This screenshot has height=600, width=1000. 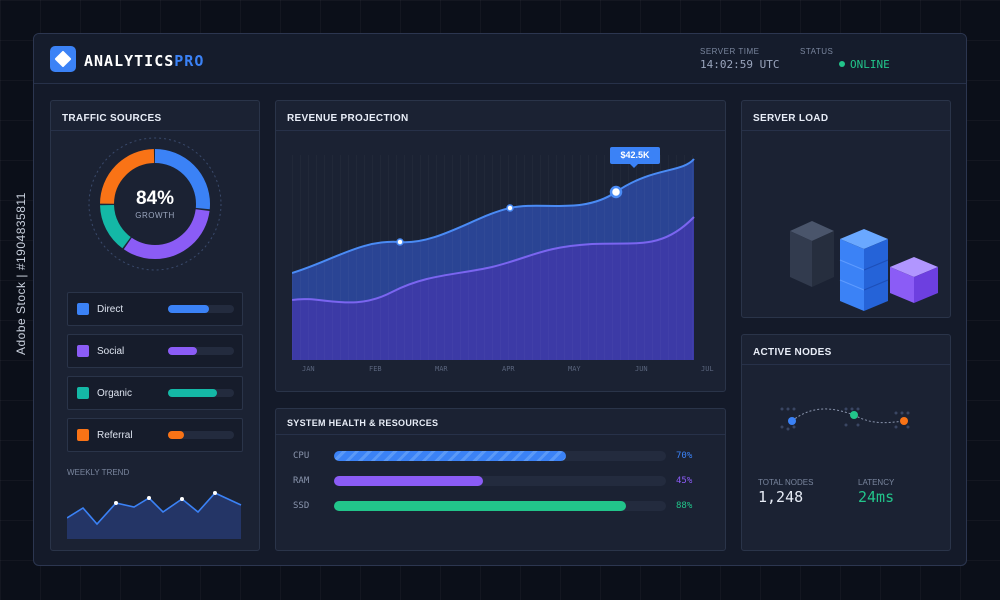 I want to click on tooltip-caret-icon, so click(x=634, y=166).